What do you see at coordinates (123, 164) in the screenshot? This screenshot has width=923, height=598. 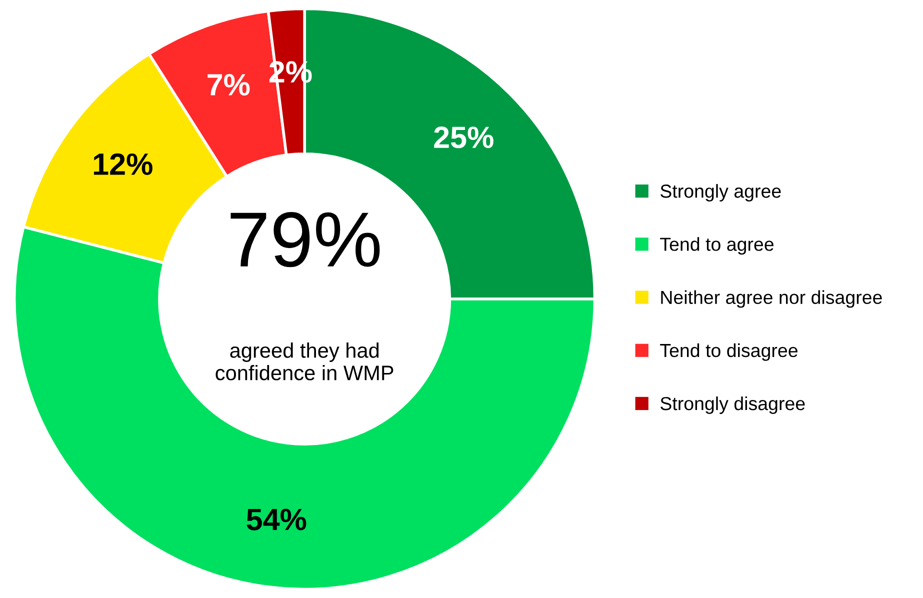 I see `data-label: 12%` at bounding box center [123, 164].